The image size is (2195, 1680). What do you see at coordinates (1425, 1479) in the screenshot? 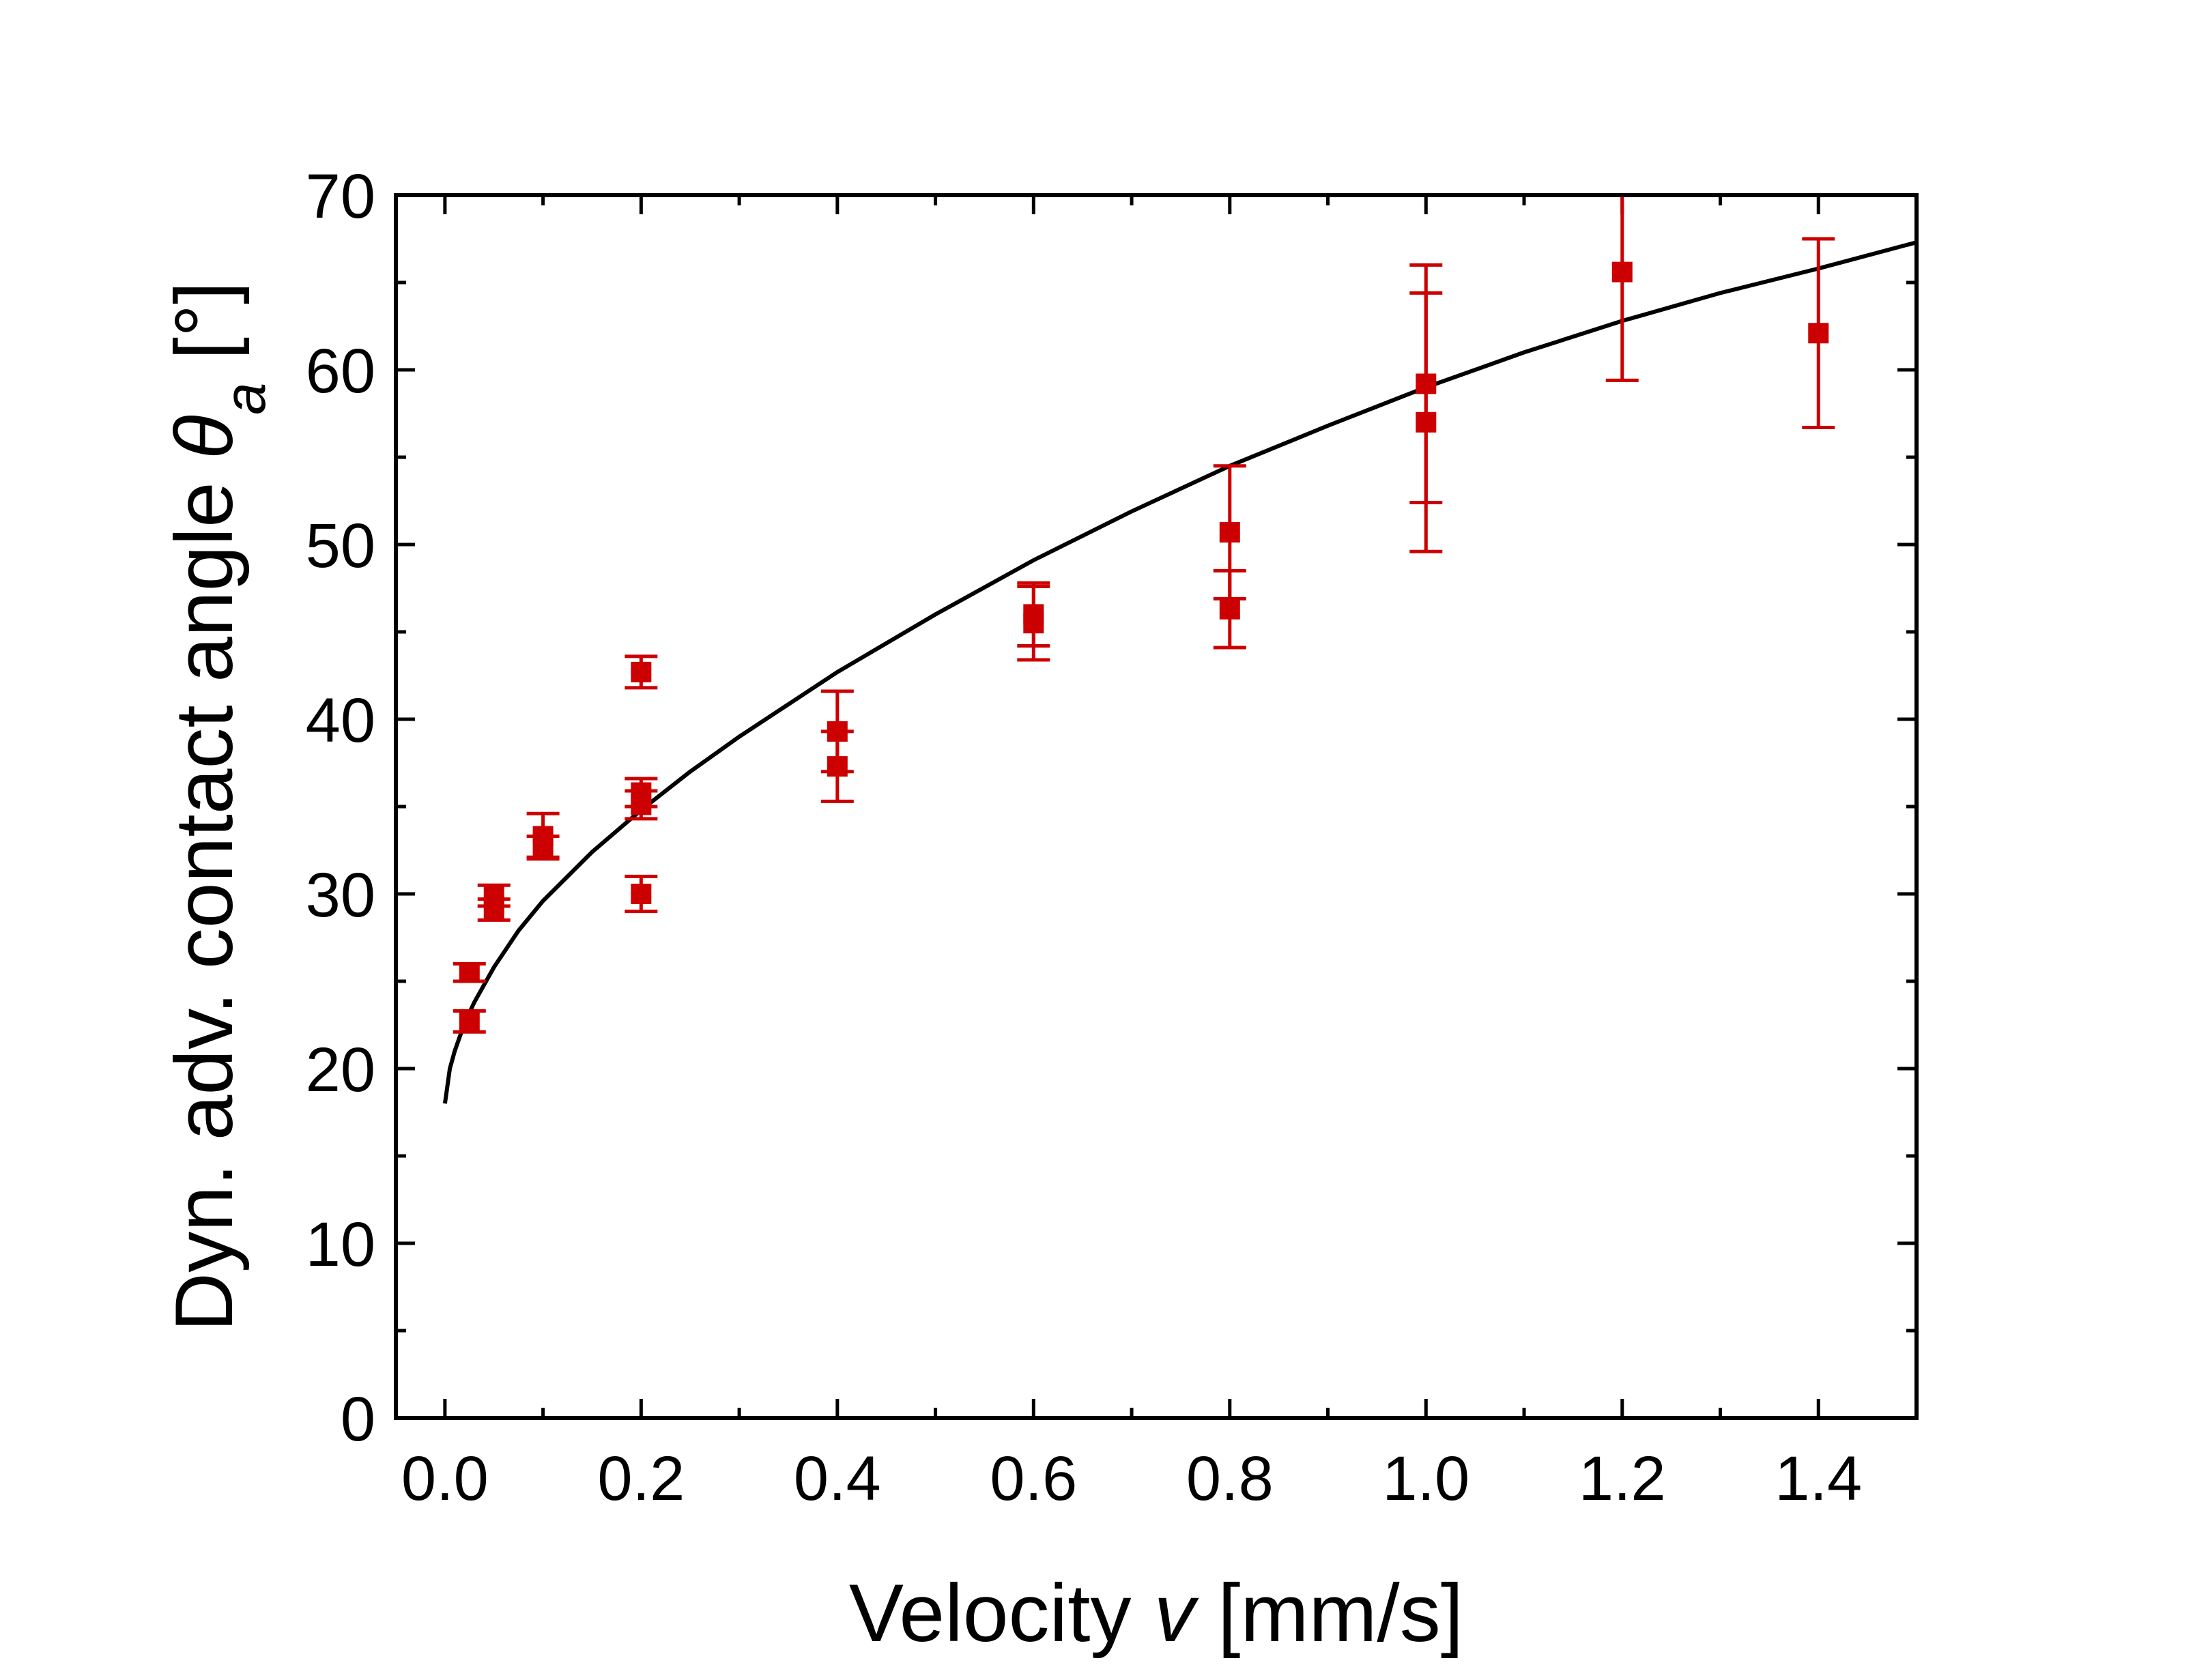
I see `x-tick-label: 1.0` at bounding box center [1425, 1479].